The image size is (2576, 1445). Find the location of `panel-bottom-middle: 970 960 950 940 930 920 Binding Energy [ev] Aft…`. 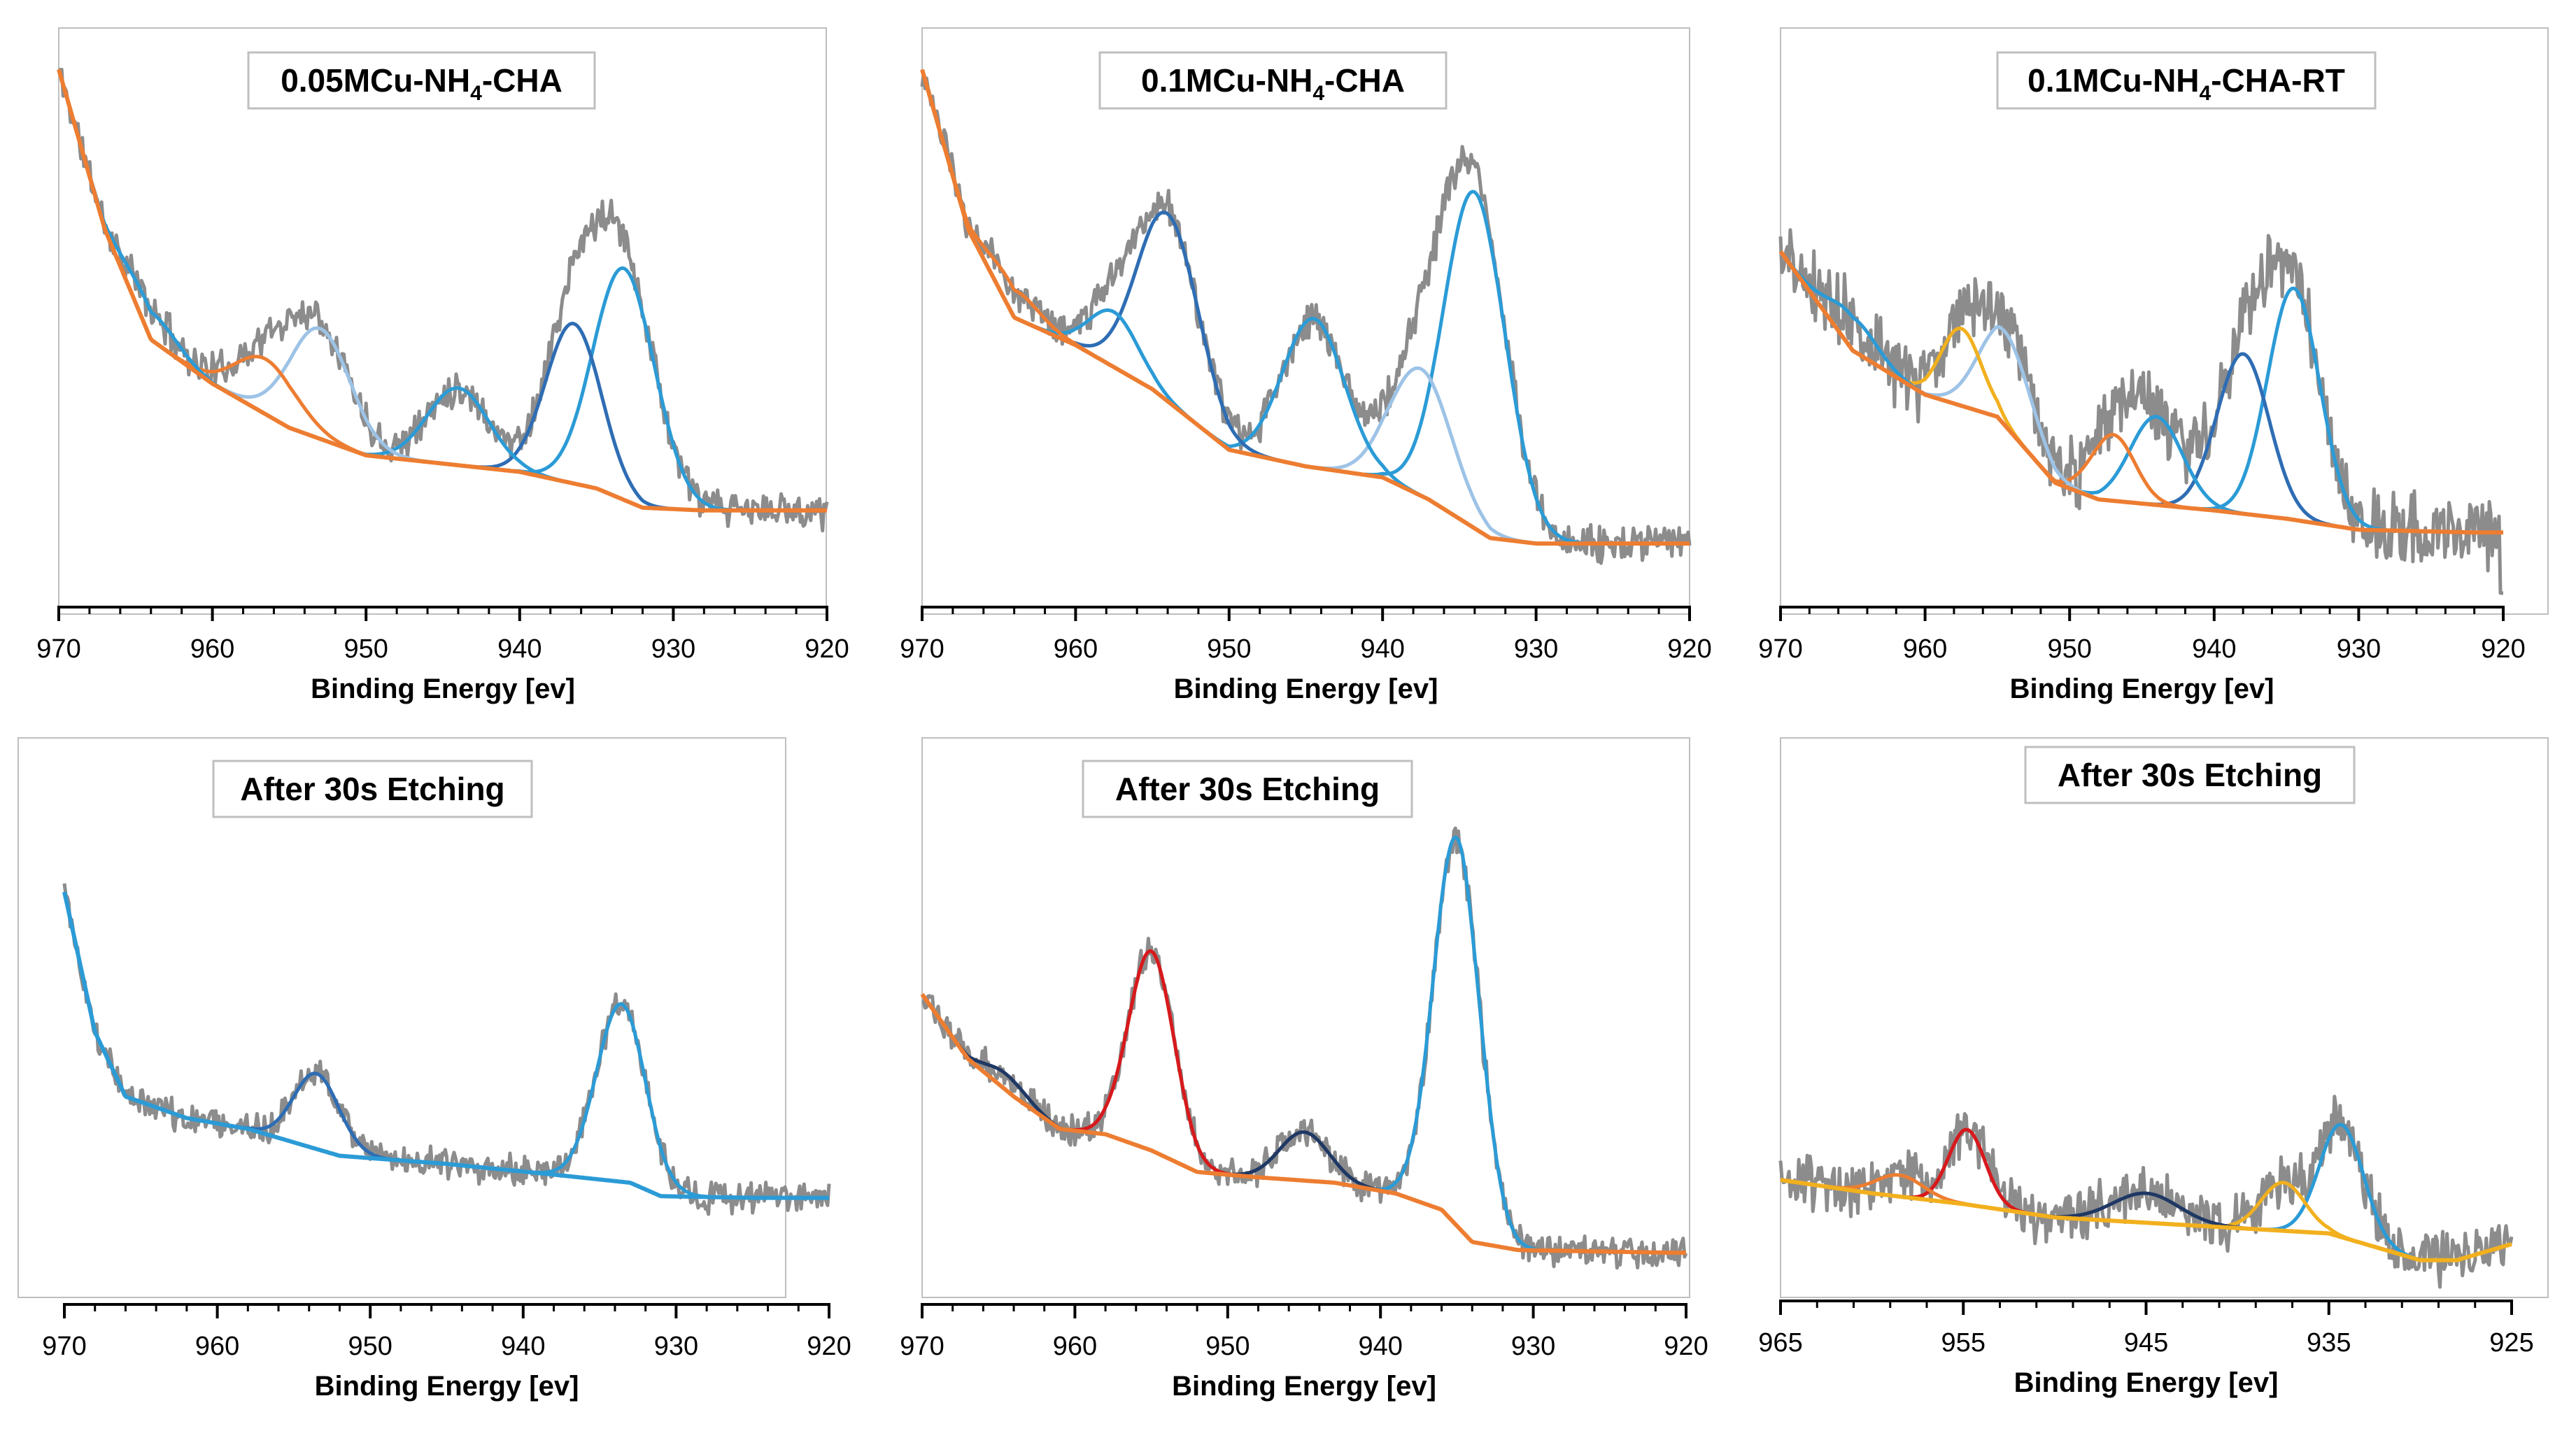

panel-bottom-middle: 970 960 950 940 930 920 Binding Energy [ev] Aft… is located at coordinates (1304, 1069).